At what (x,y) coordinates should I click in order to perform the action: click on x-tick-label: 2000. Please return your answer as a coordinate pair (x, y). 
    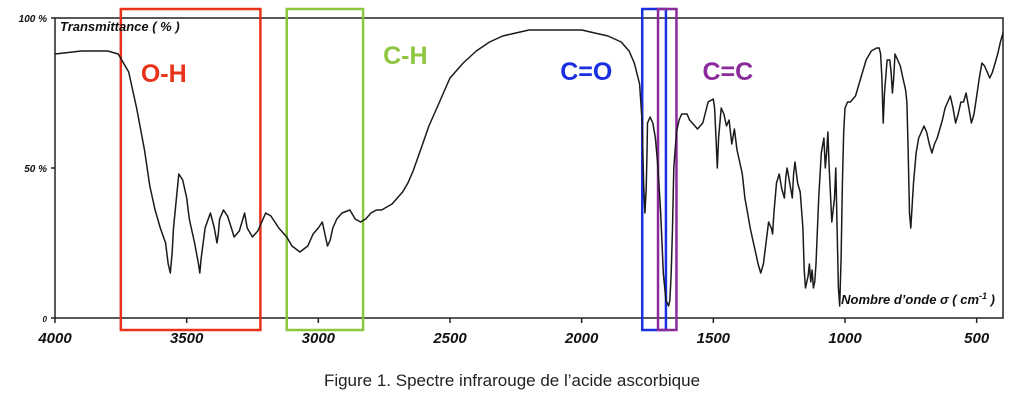
    Looking at the image, I should click on (581, 338).